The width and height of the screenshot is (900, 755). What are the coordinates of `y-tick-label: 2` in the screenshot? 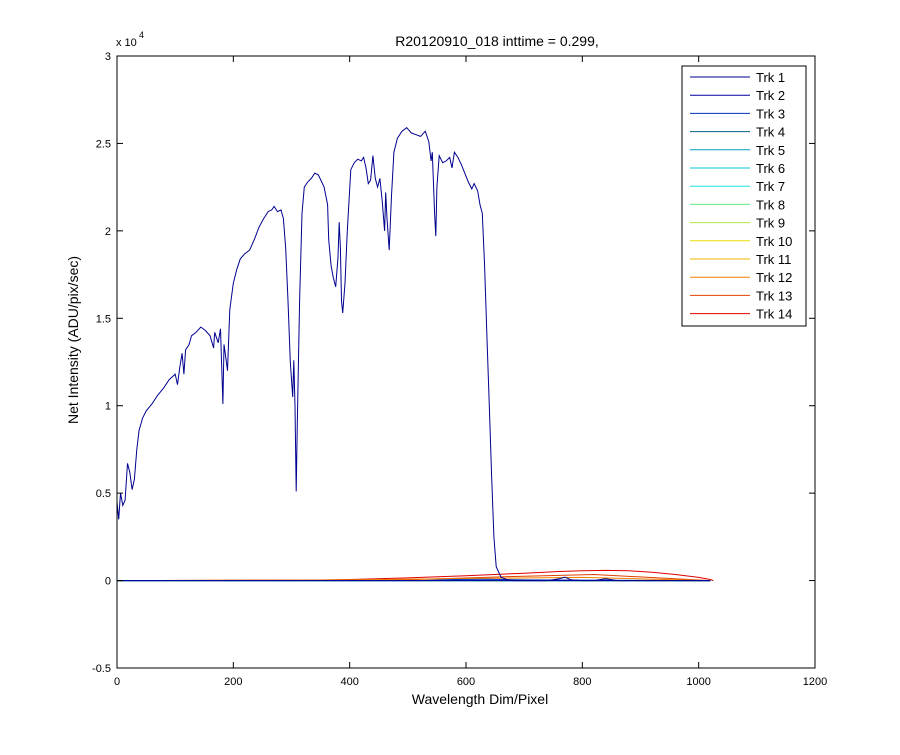 It's located at (108, 232).